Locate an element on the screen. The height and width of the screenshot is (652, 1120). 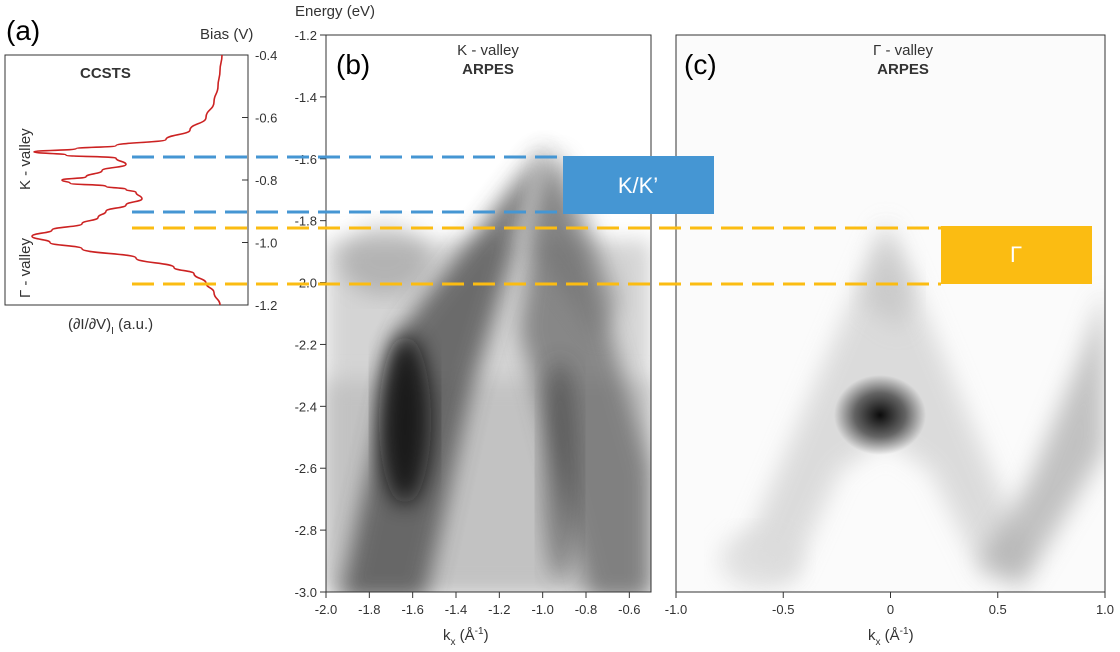
panel-b-xtick-label: -1.2 is located at coordinates (499, 609).